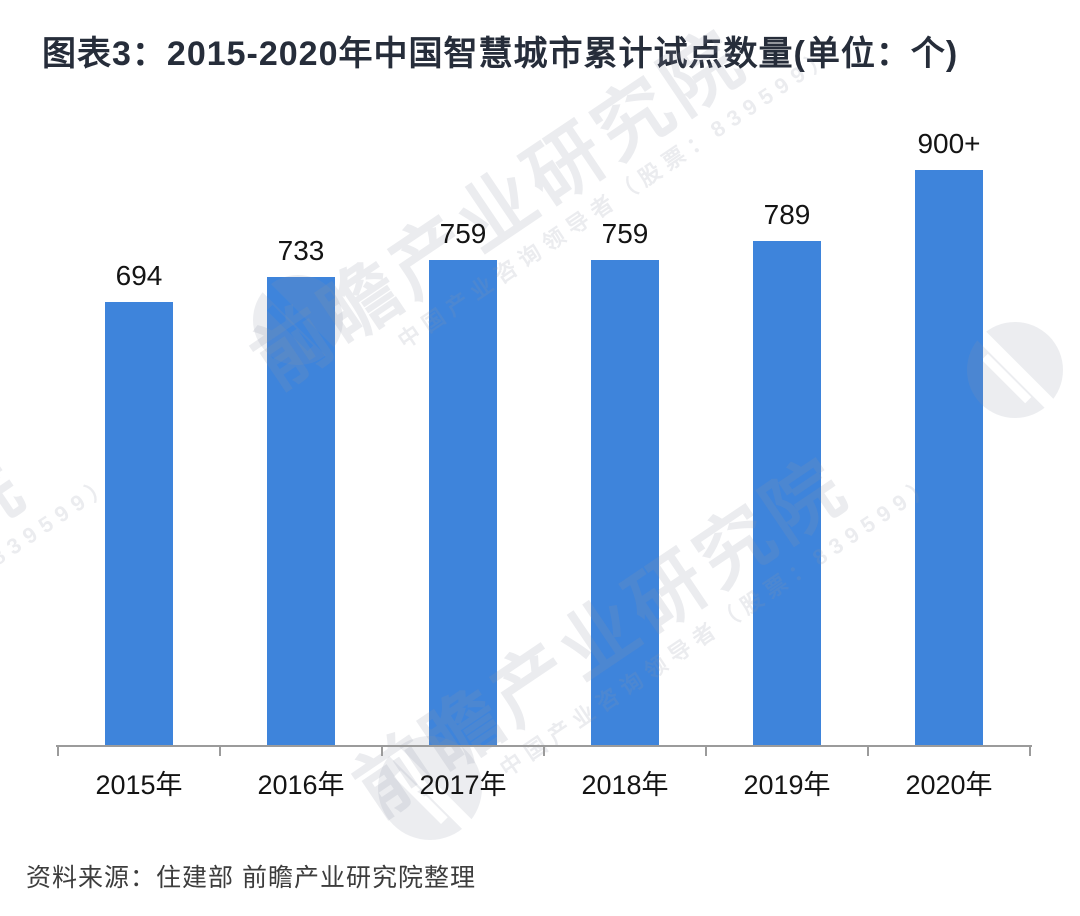 The image size is (1080, 916). What do you see at coordinates (625, 502) in the screenshot?
I see `bar-2018年` at bounding box center [625, 502].